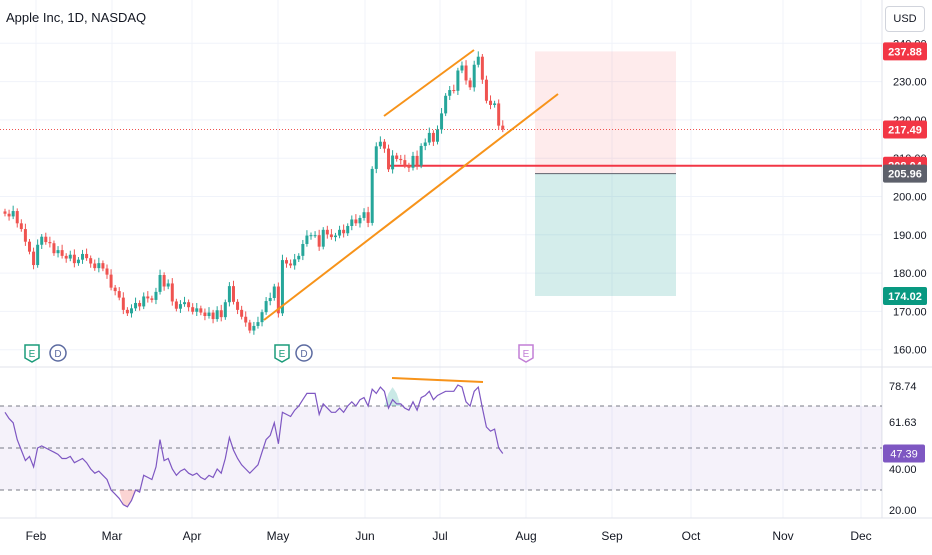 This screenshot has height=555, width=932. What do you see at coordinates (910, 274) in the screenshot?
I see `price-axis-tick-label: 180.00` at bounding box center [910, 274].